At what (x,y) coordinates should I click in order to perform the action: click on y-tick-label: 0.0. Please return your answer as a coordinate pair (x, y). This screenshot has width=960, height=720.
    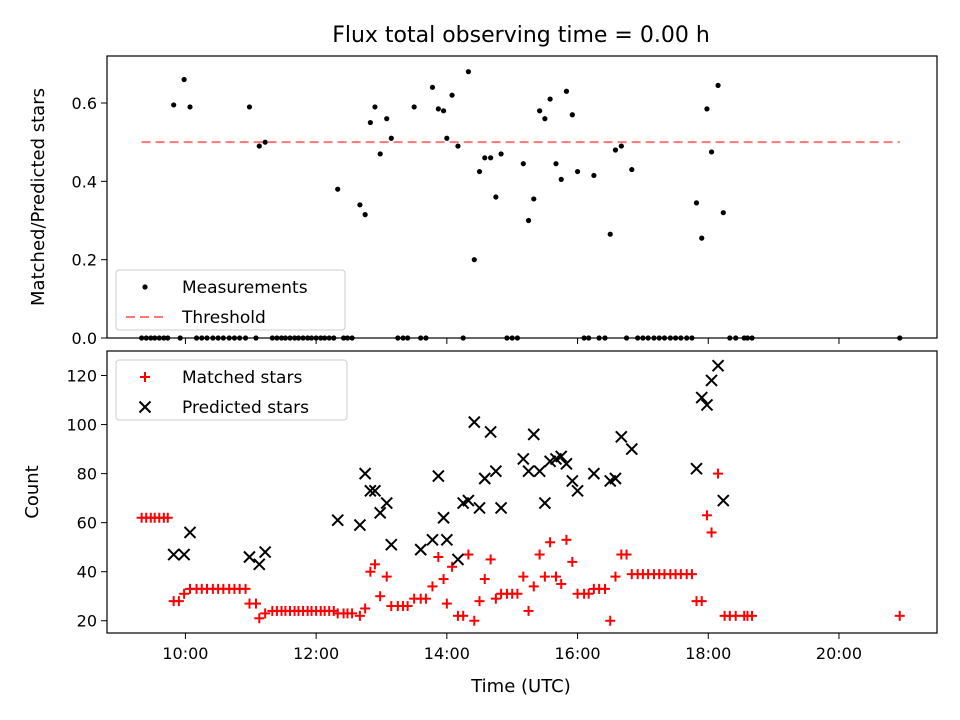
    Looking at the image, I should click on (84, 338).